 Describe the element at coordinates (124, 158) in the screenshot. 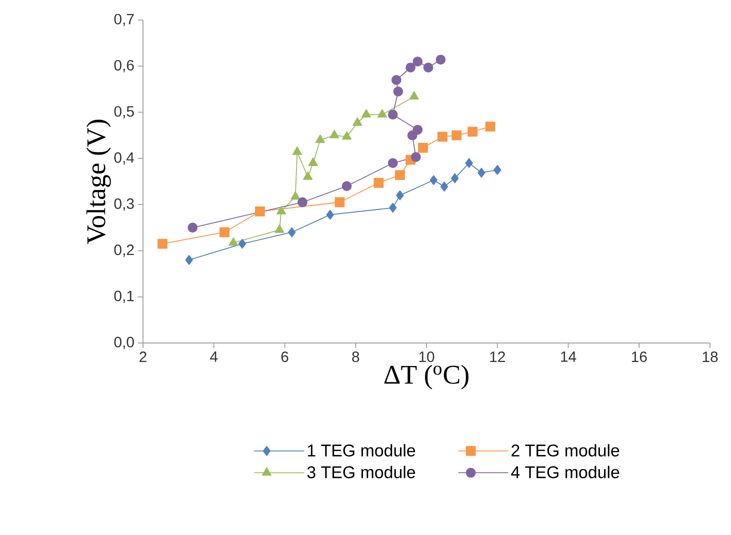

I see `y-tick-label: 0,4` at that location.